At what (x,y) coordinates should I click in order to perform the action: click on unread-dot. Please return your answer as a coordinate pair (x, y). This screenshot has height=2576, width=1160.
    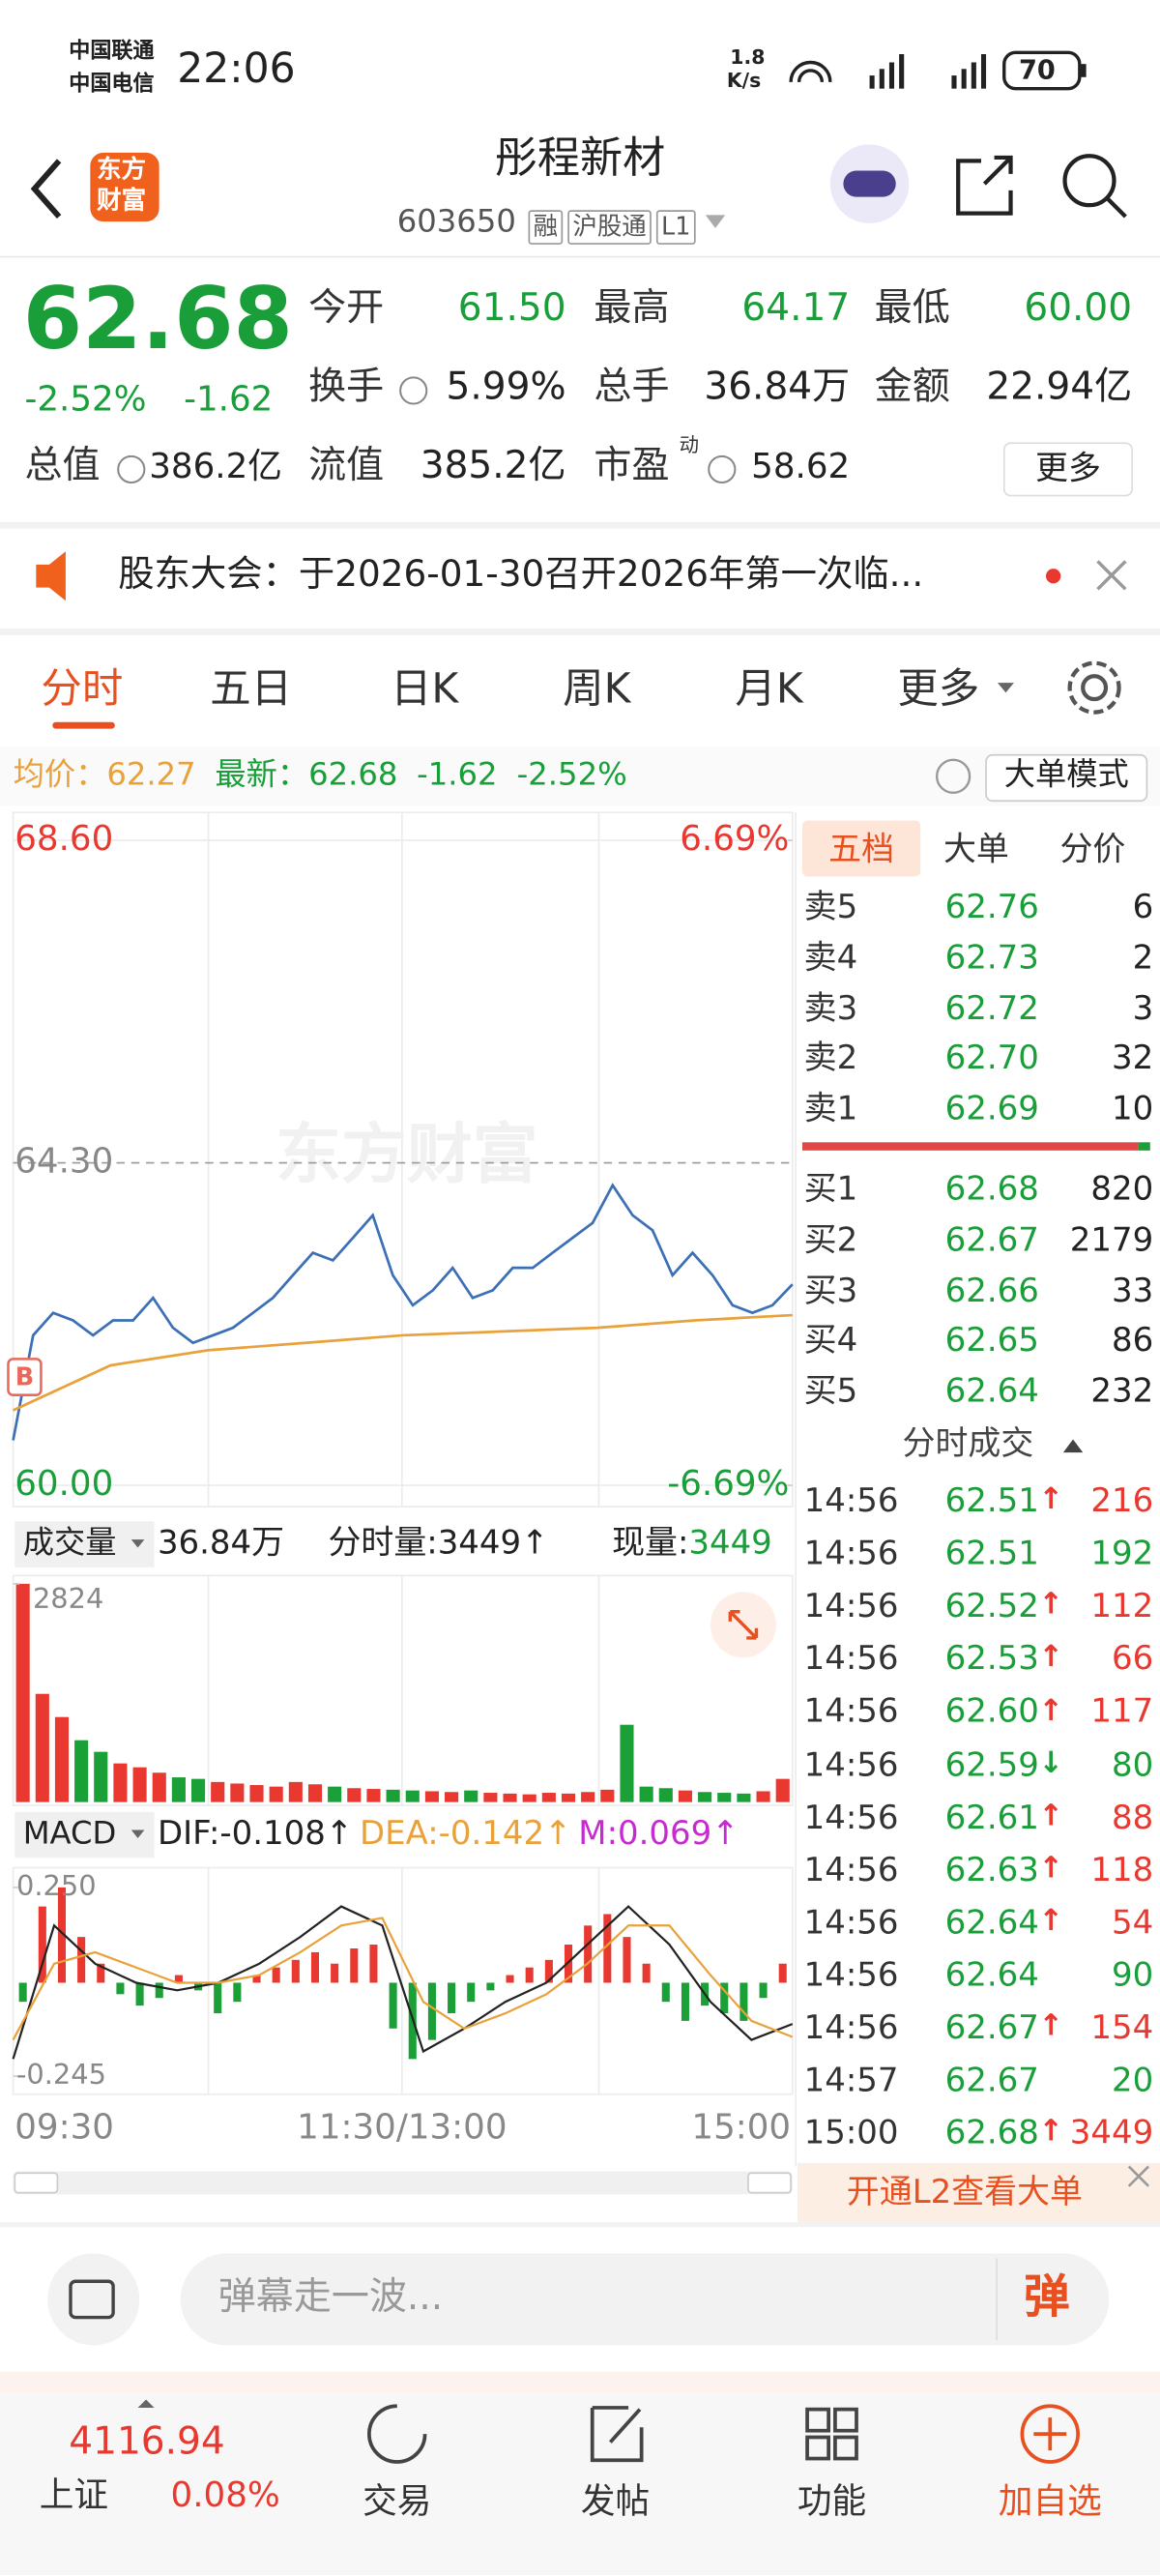
    Looking at the image, I should click on (1053, 576).